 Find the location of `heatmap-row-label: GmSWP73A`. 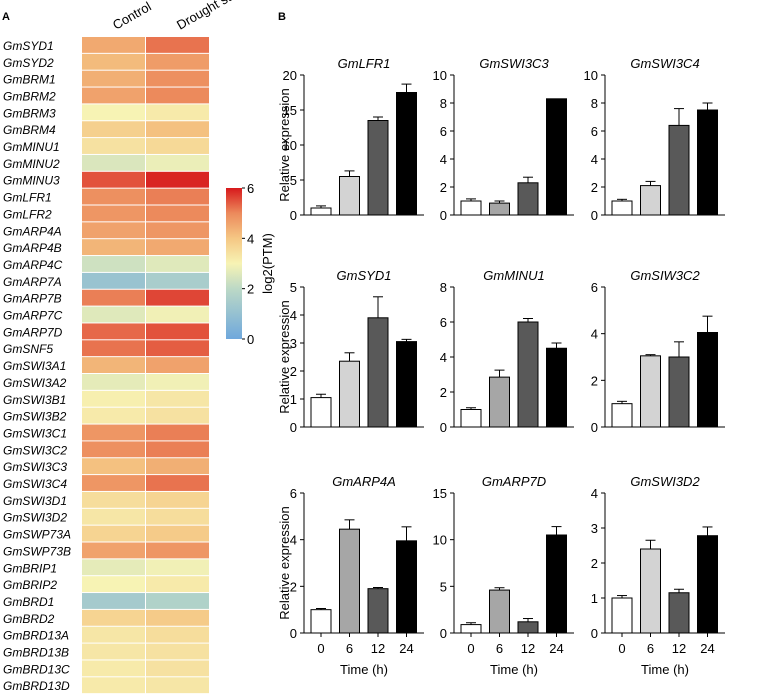

heatmap-row-label: GmSWP73A is located at coordinates (37, 535).